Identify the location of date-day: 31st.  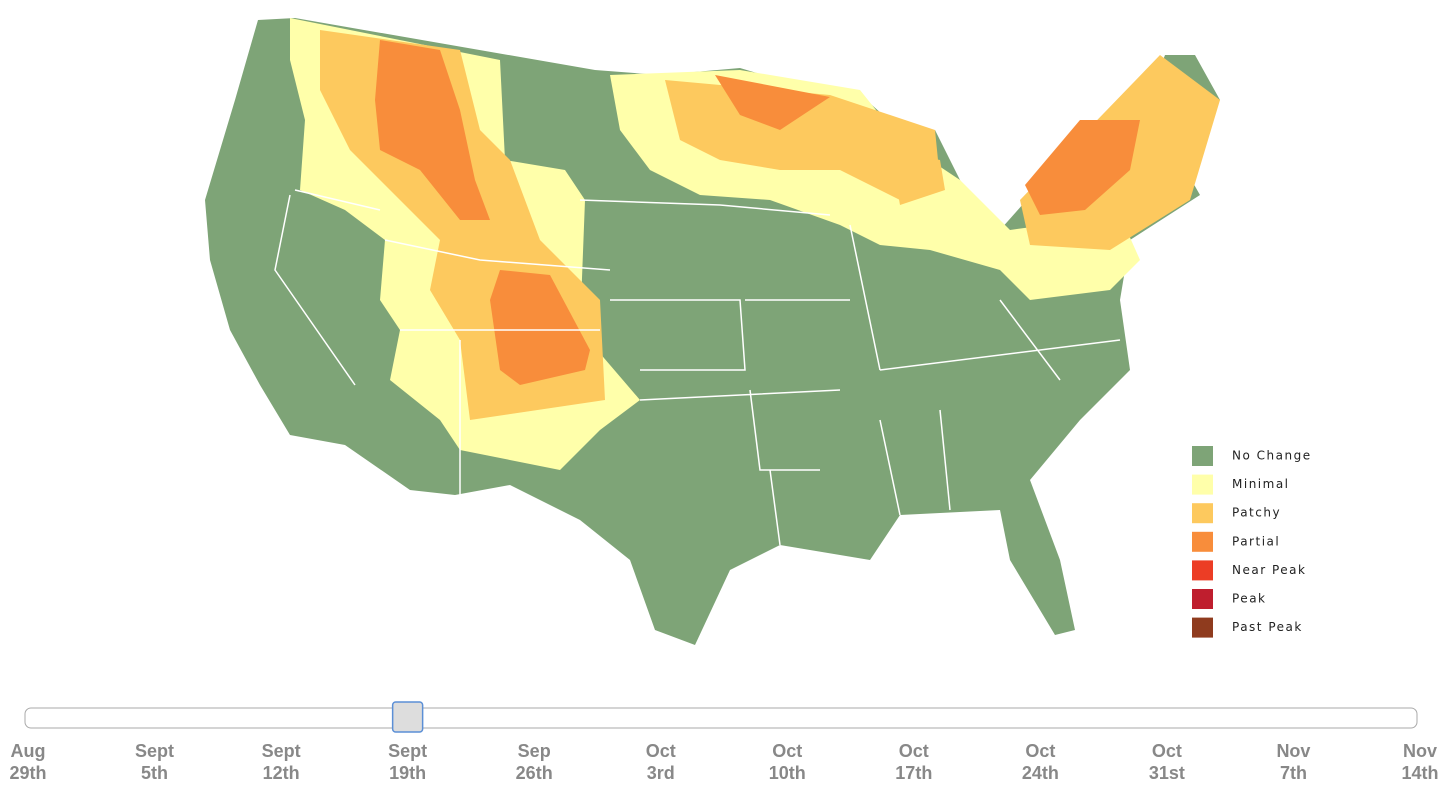
(1167, 773).